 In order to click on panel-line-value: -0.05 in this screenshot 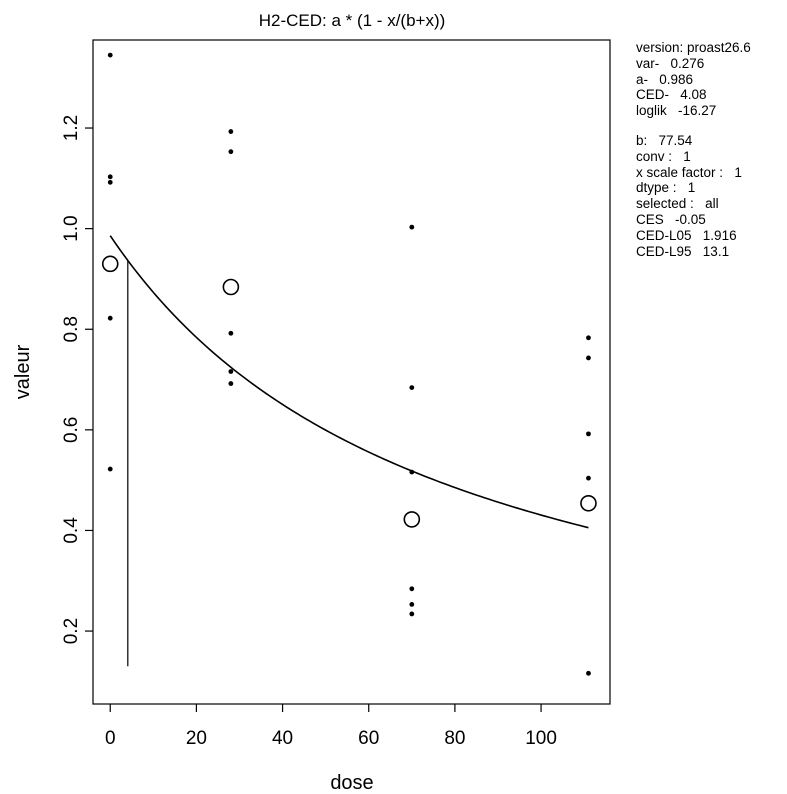, I will do `click(690, 219)`.